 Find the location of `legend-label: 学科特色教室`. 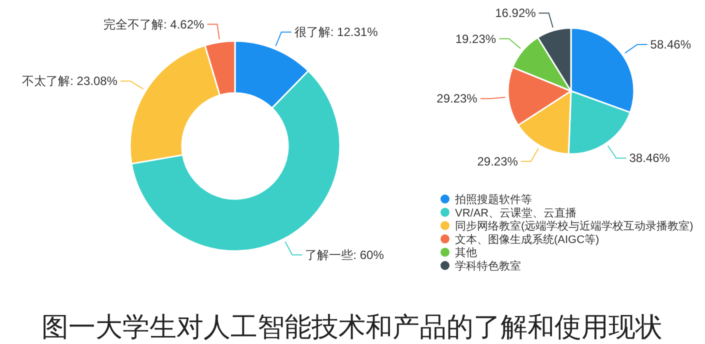

legend-label: 学科特色教室 is located at coordinates (488, 266).